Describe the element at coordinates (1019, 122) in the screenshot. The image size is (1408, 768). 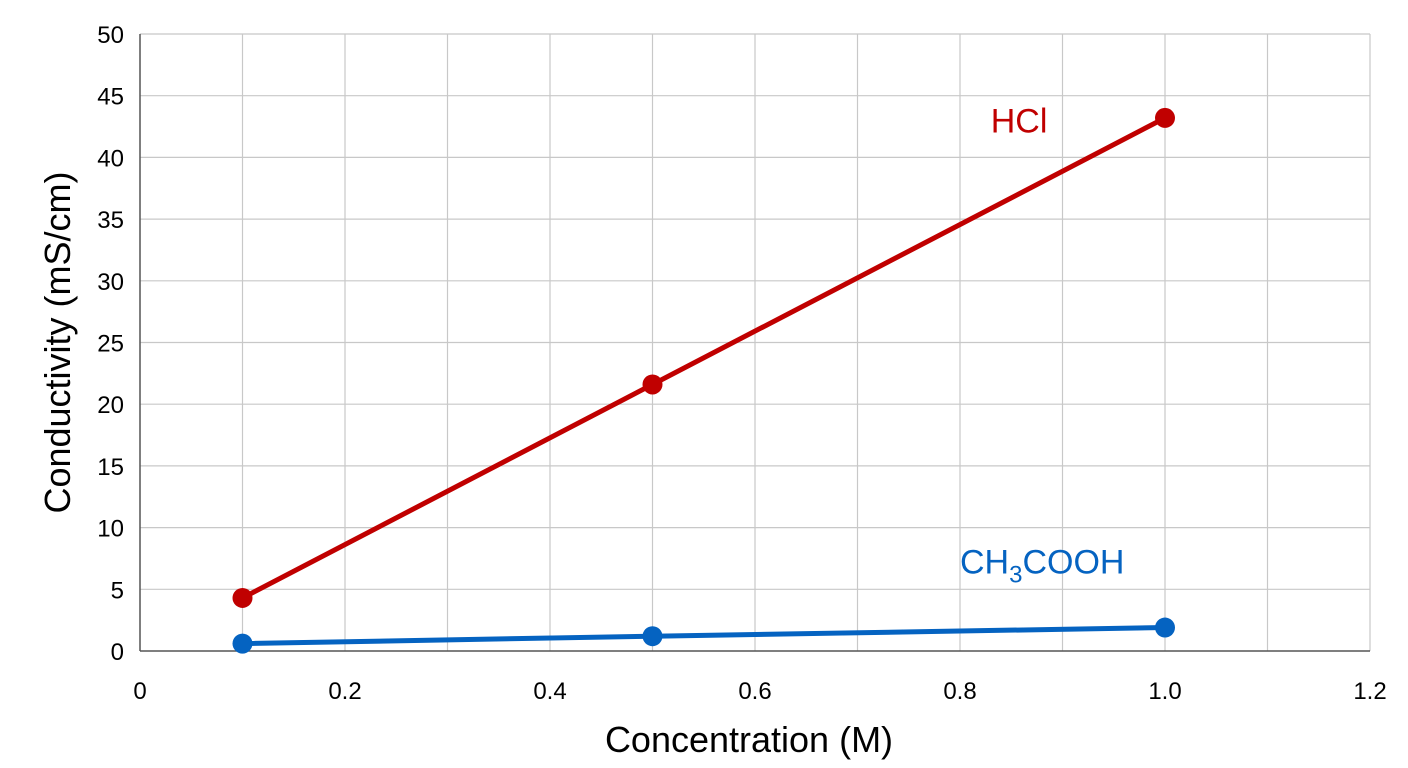
I see `series-label: HCl` at that location.